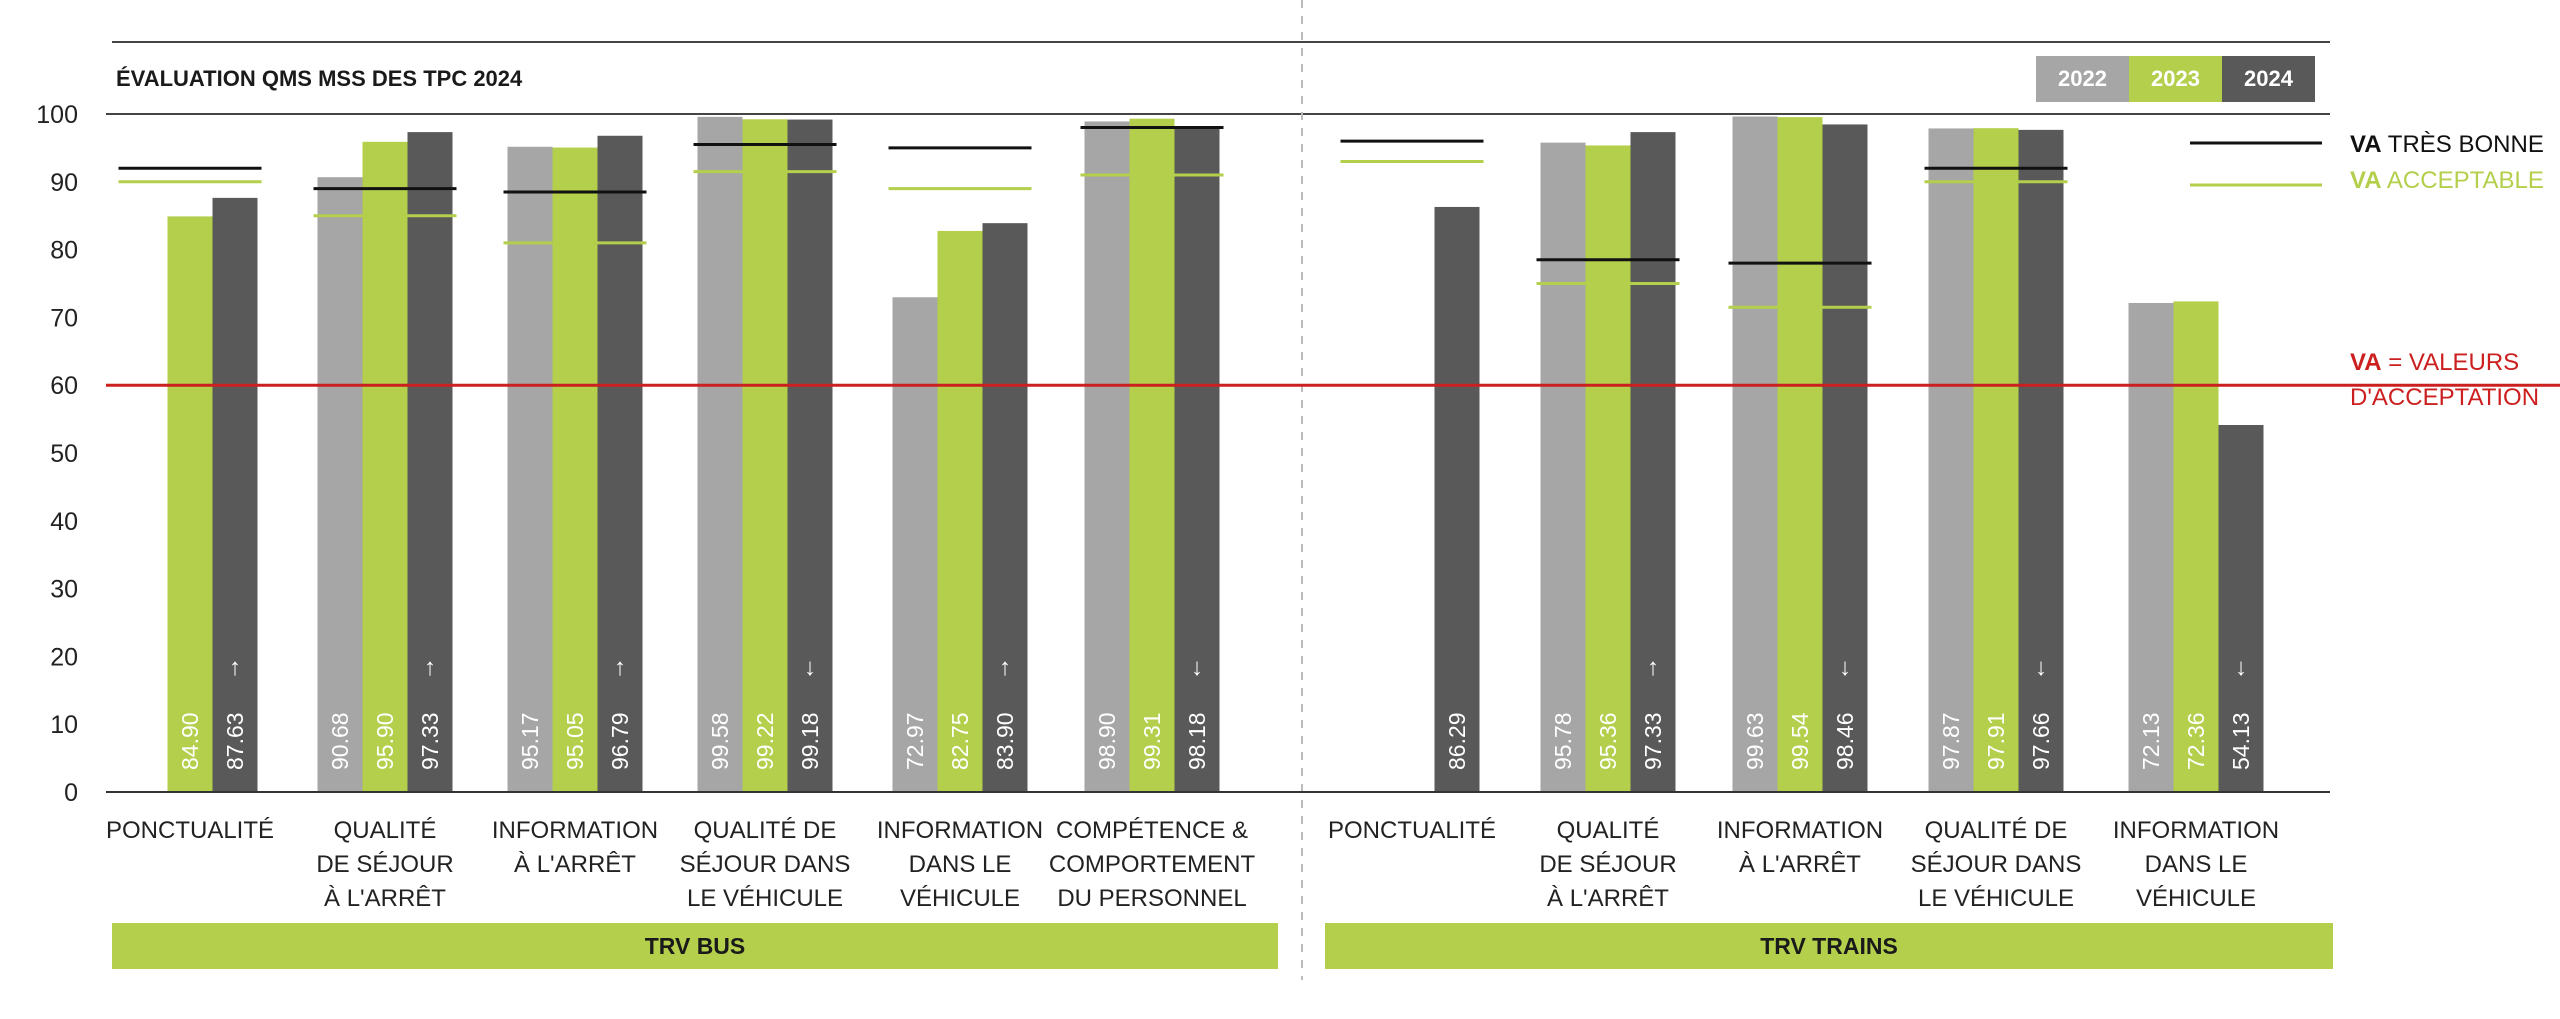  What do you see at coordinates (1412, 830) in the screenshot?
I see `category-label-g1-c0-line0: PONCTUALITÉ` at bounding box center [1412, 830].